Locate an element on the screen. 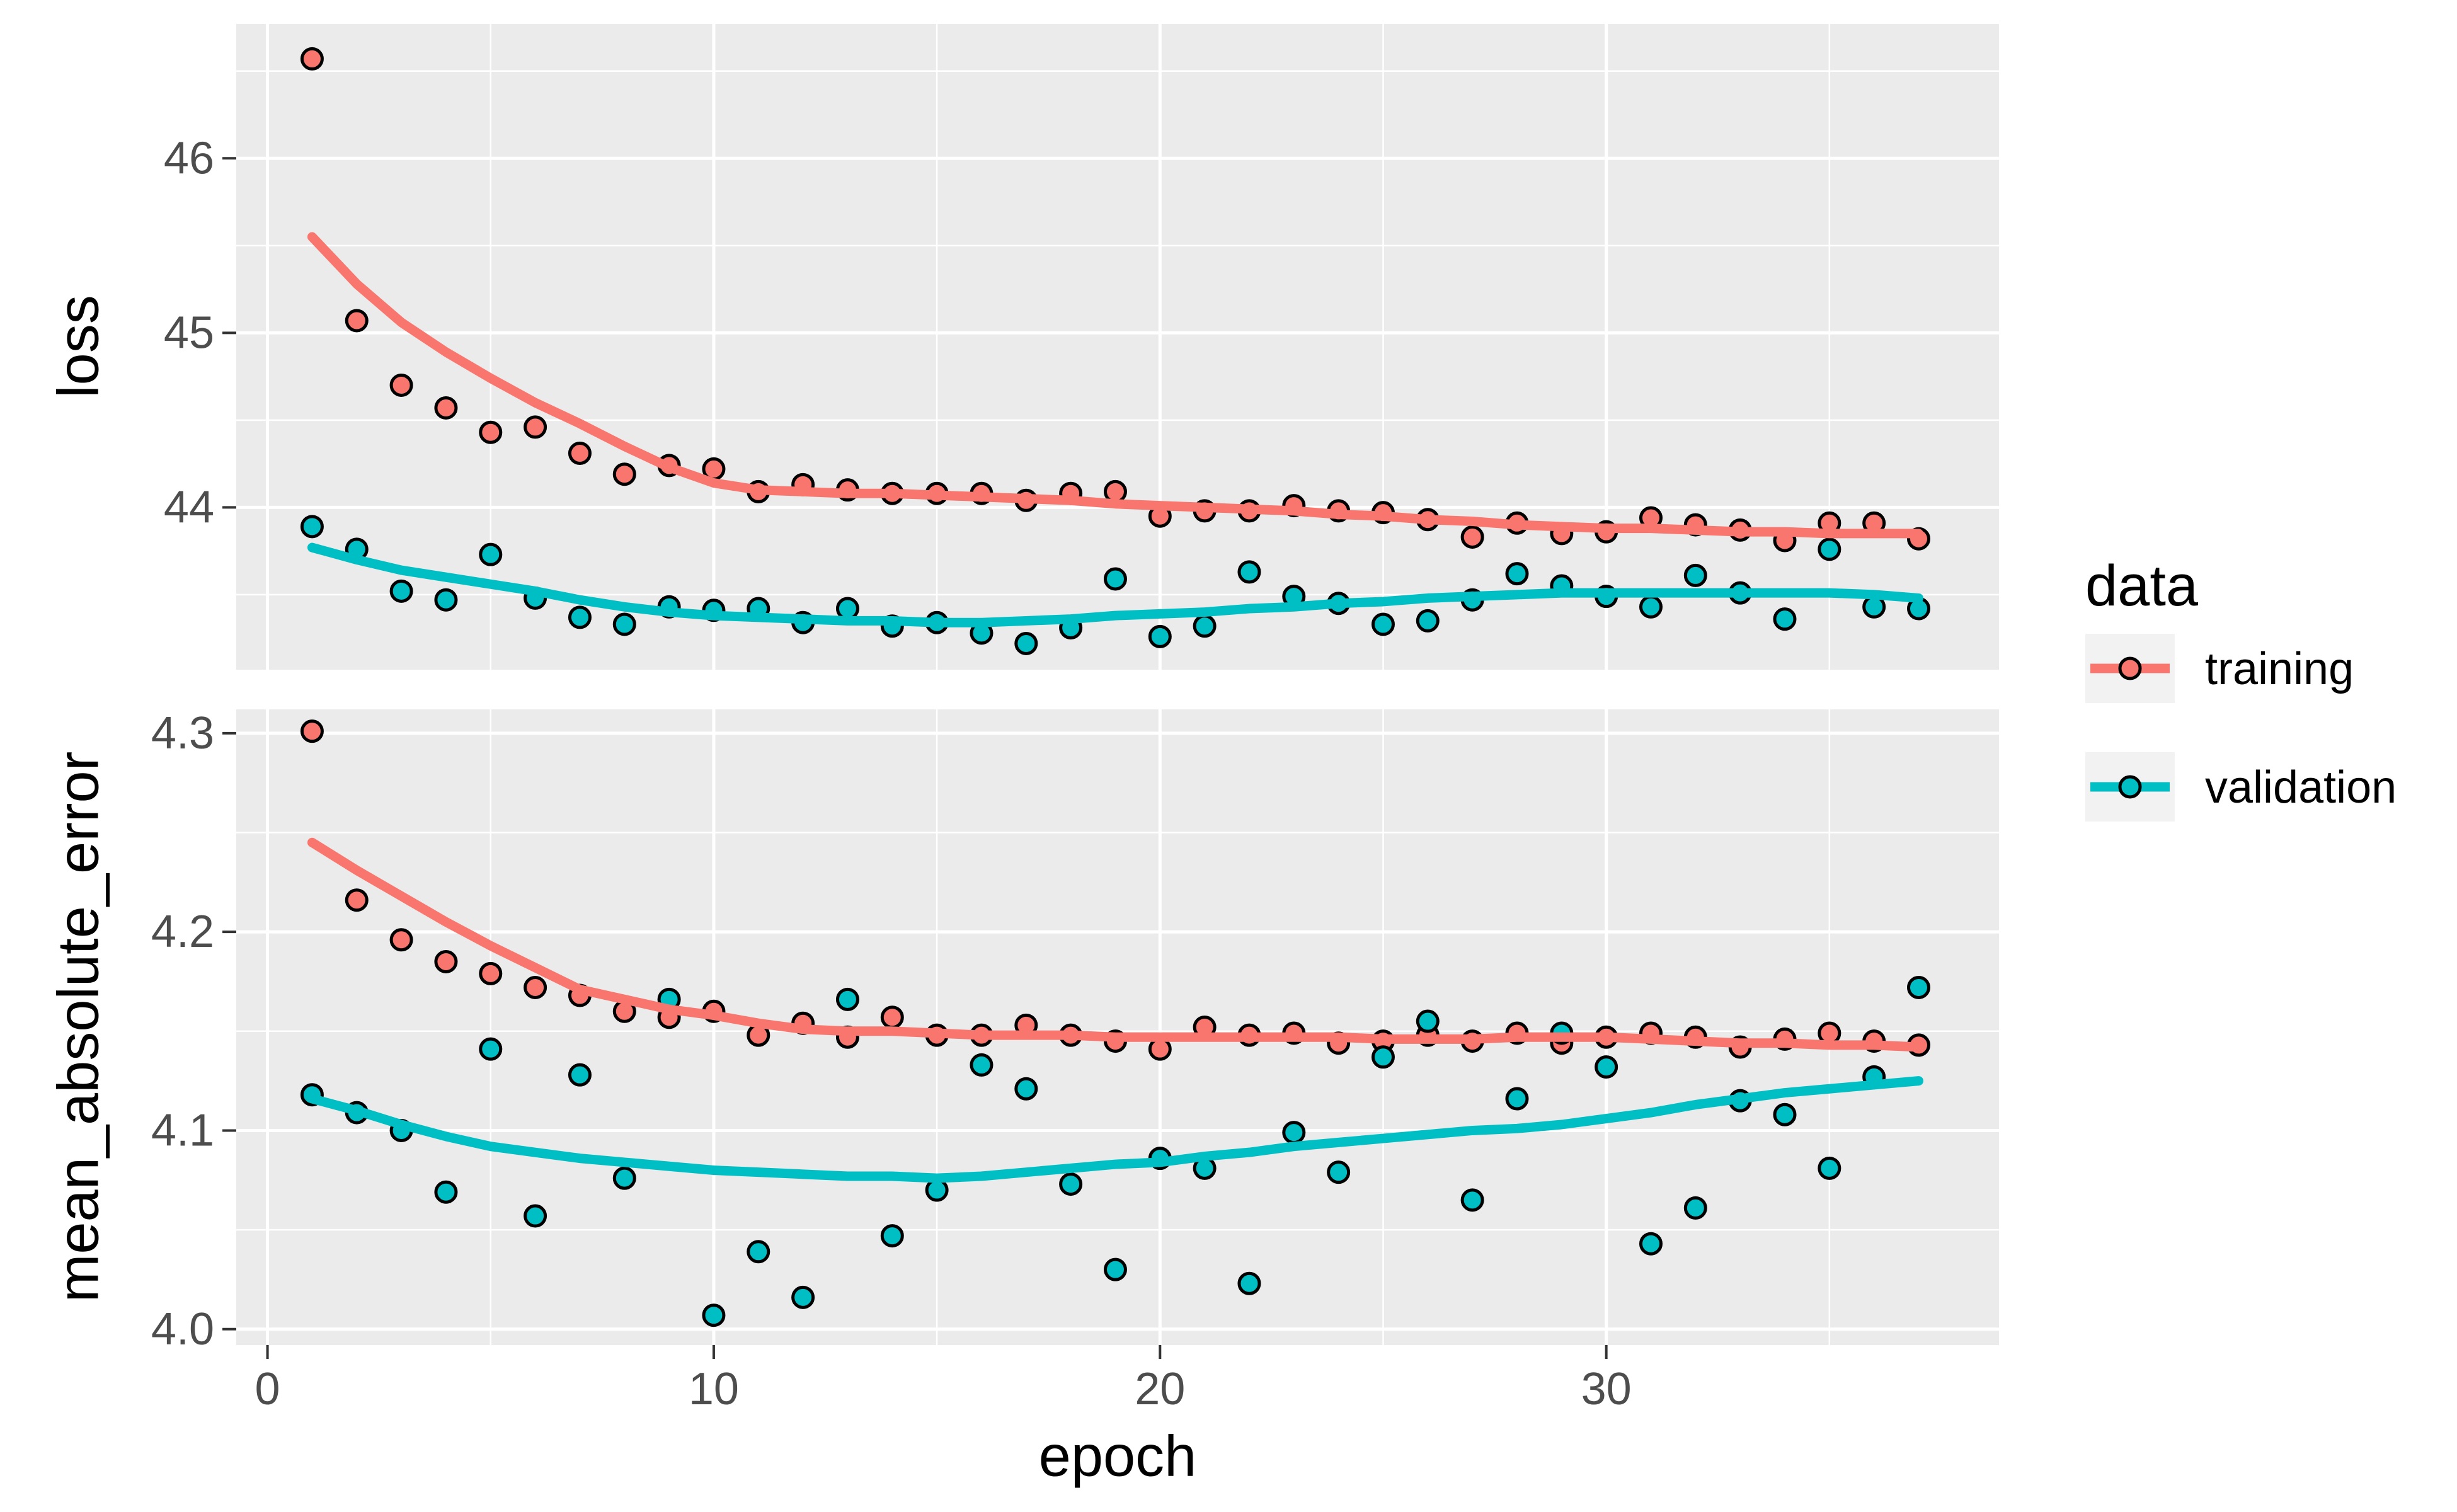 Image resolution: width=2457 pixels, height=1512 pixels. y-tick-label: 4.3 is located at coordinates (182, 733).